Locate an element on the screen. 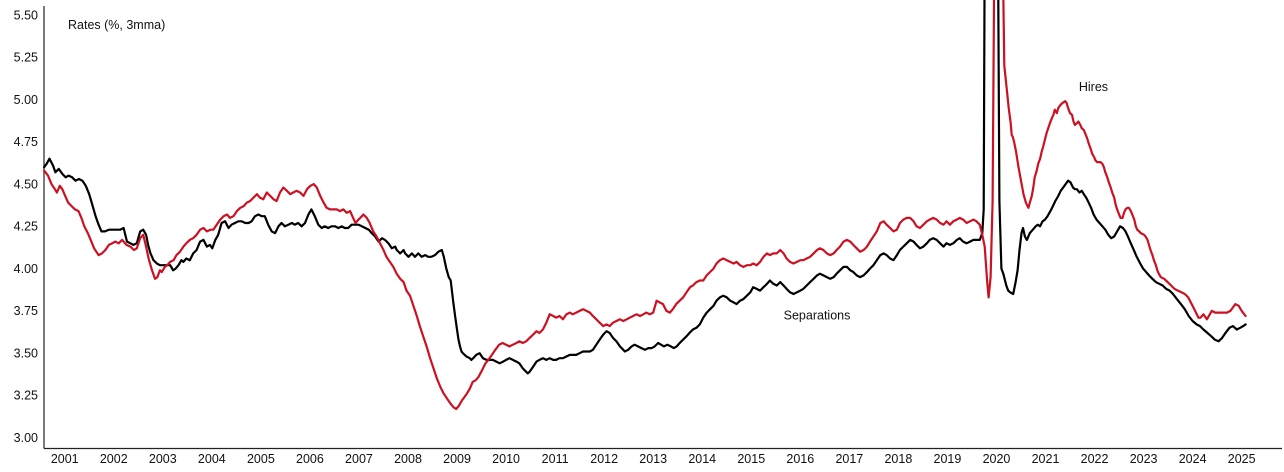 The image size is (1284, 472). y-tick-label: 4.25 is located at coordinates (26, 227).